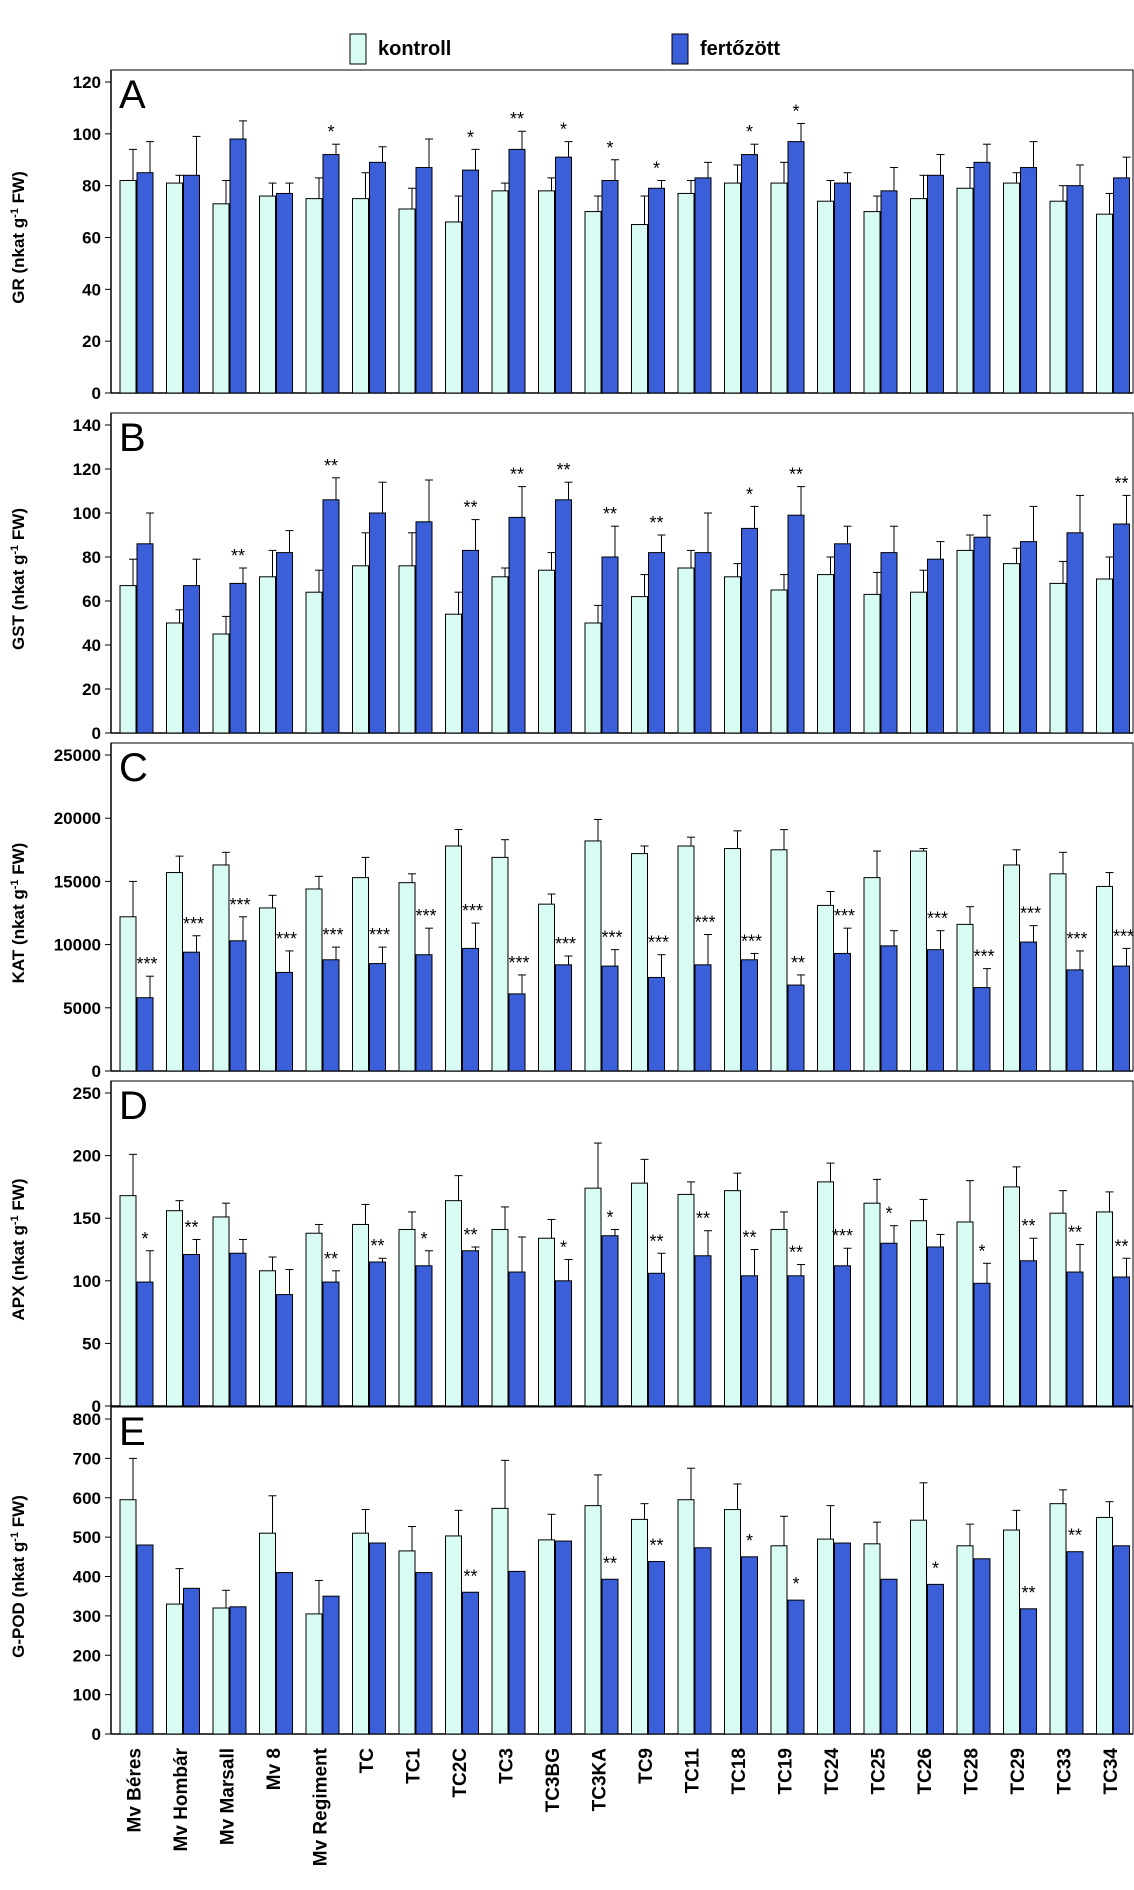 The width and height of the screenshot is (1134, 1890). I want to click on category-label: TC2C, so click(460, 1773).